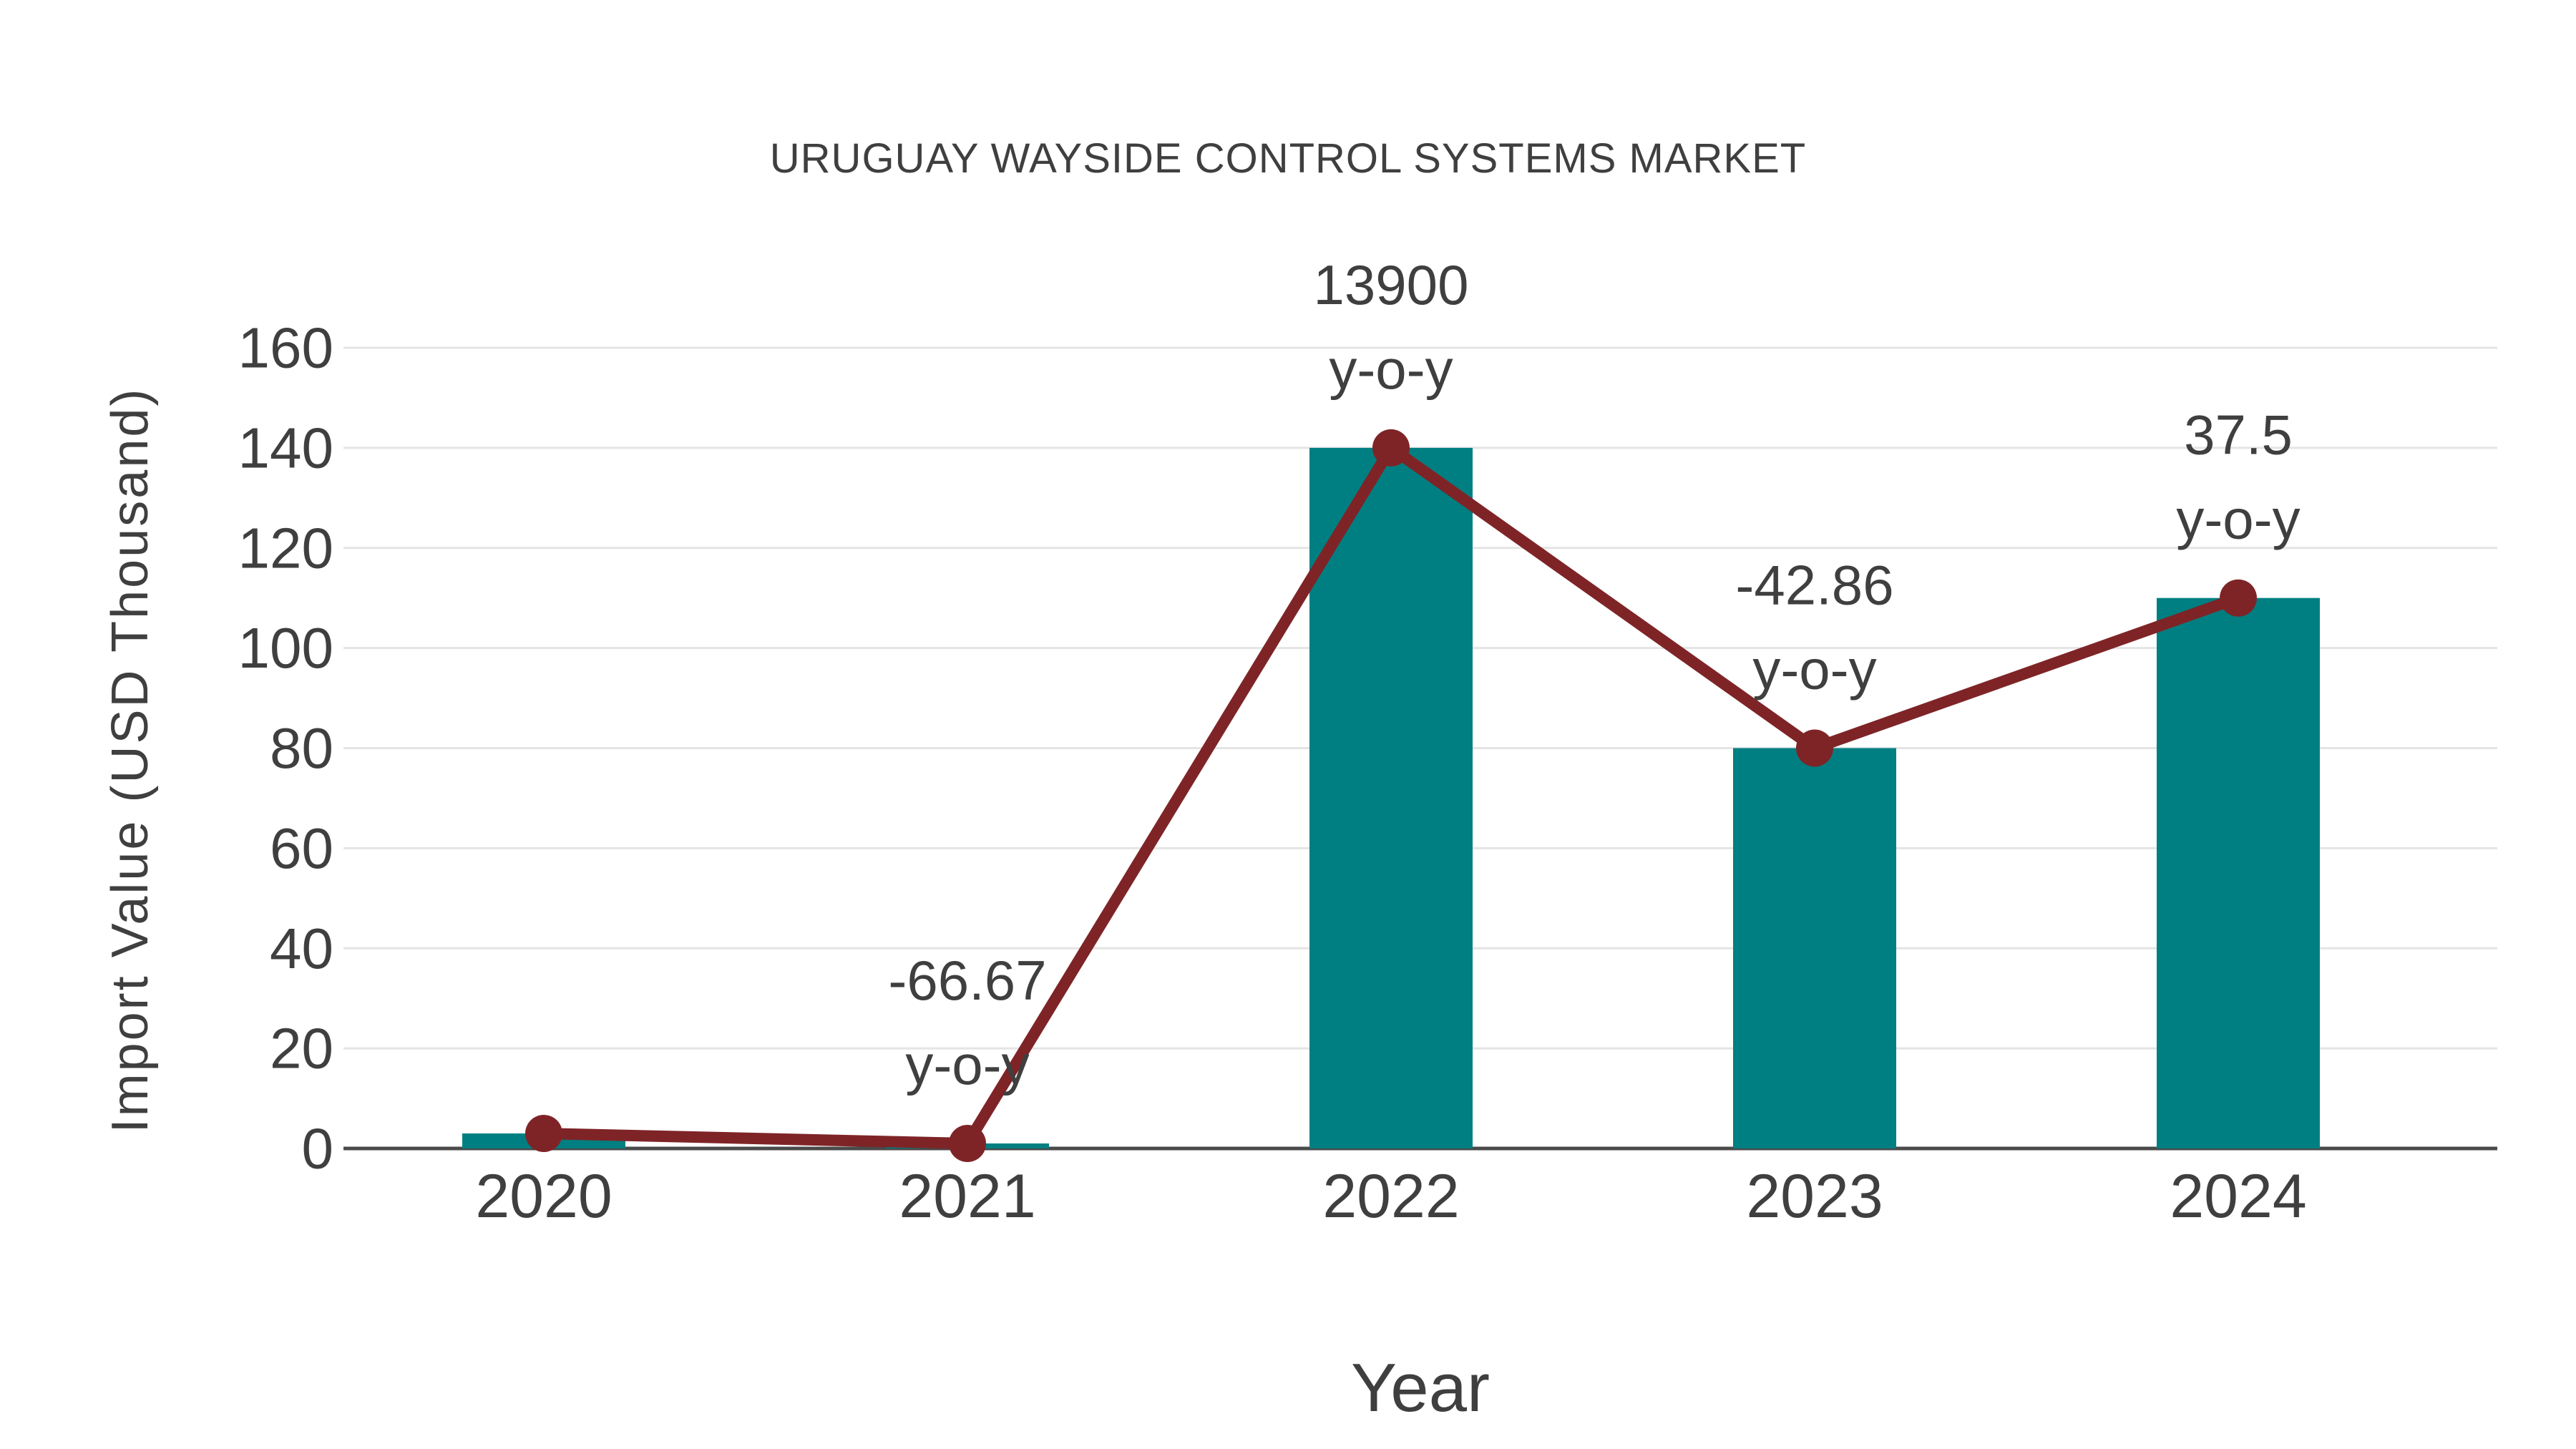 This screenshot has width=2576, height=1449. Describe the element at coordinates (1814, 669) in the screenshot. I see `annotation-yoy-2023: y-o-y` at that location.